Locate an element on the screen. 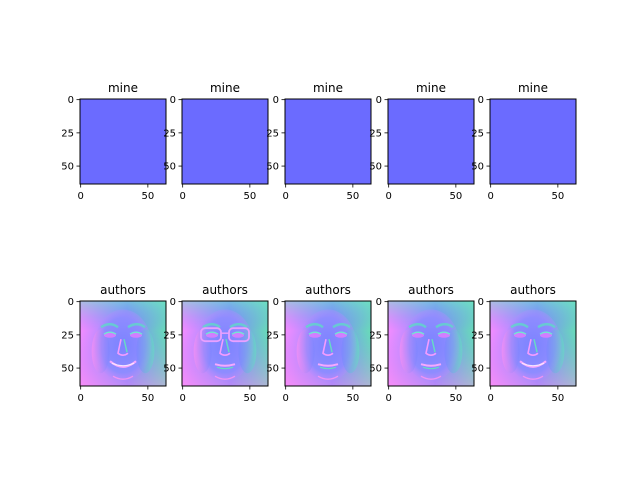  panel-authors-1: authors 0 50 0 25 50 is located at coordinates (114, 343).